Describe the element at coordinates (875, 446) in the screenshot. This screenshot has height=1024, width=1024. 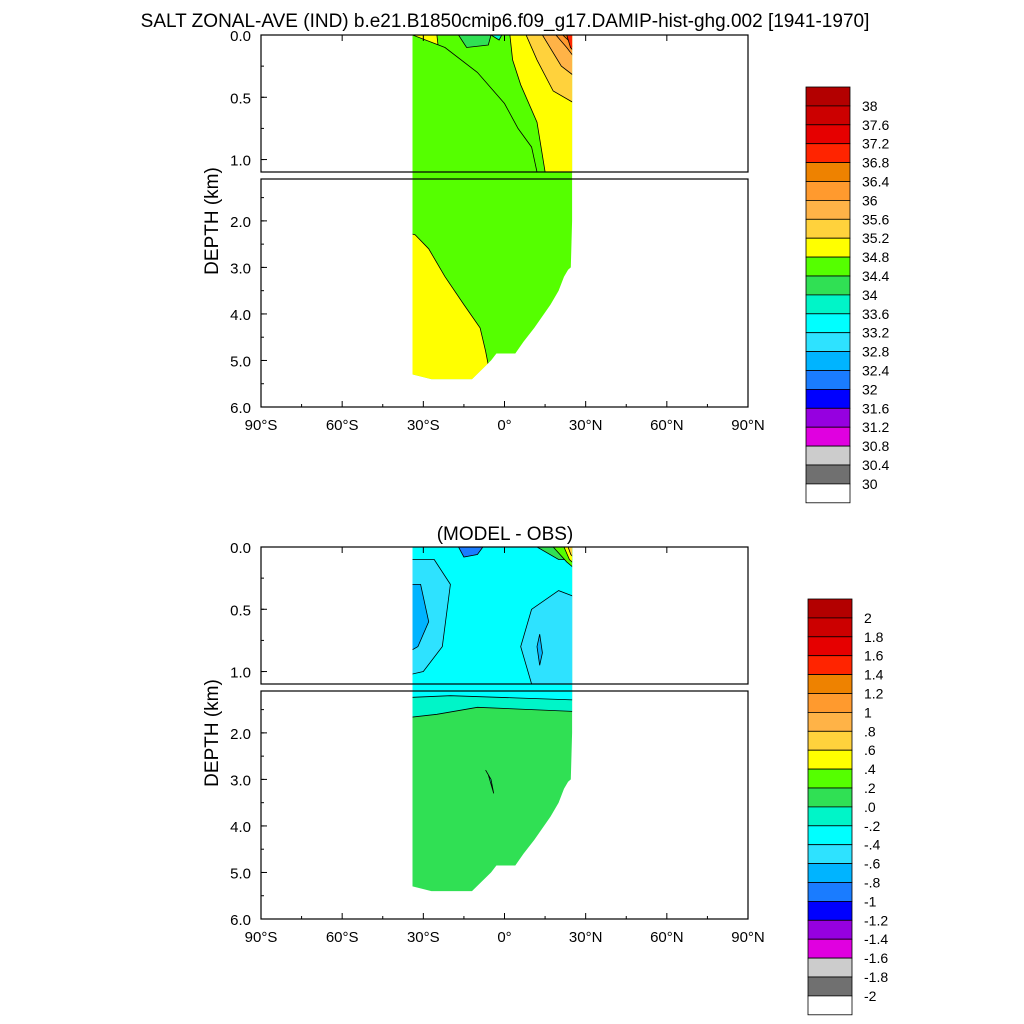
I see `colorbar-label: 30.8` at that location.